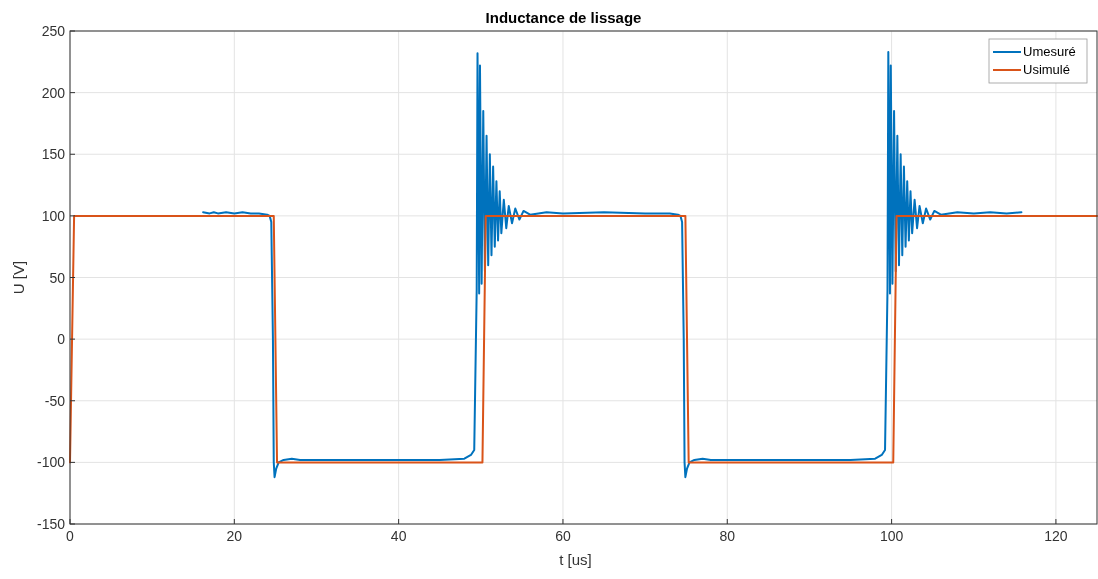  Describe the element at coordinates (55, 400) in the screenshot. I see `y-tick-label: -50` at that location.